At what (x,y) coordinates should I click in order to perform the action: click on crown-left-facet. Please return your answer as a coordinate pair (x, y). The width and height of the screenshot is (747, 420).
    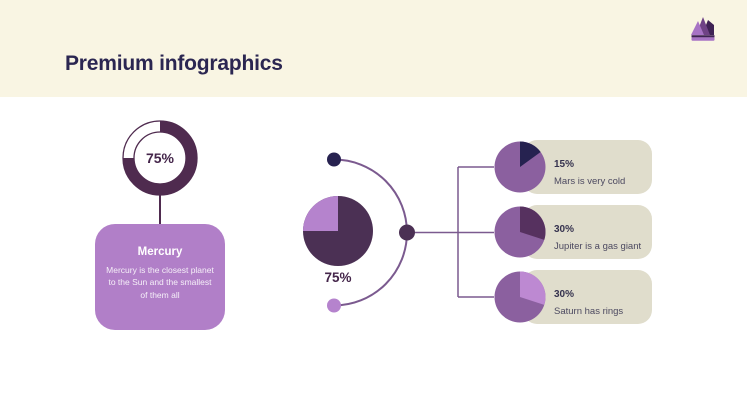
    Looking at the image, I should click on (697, 28).